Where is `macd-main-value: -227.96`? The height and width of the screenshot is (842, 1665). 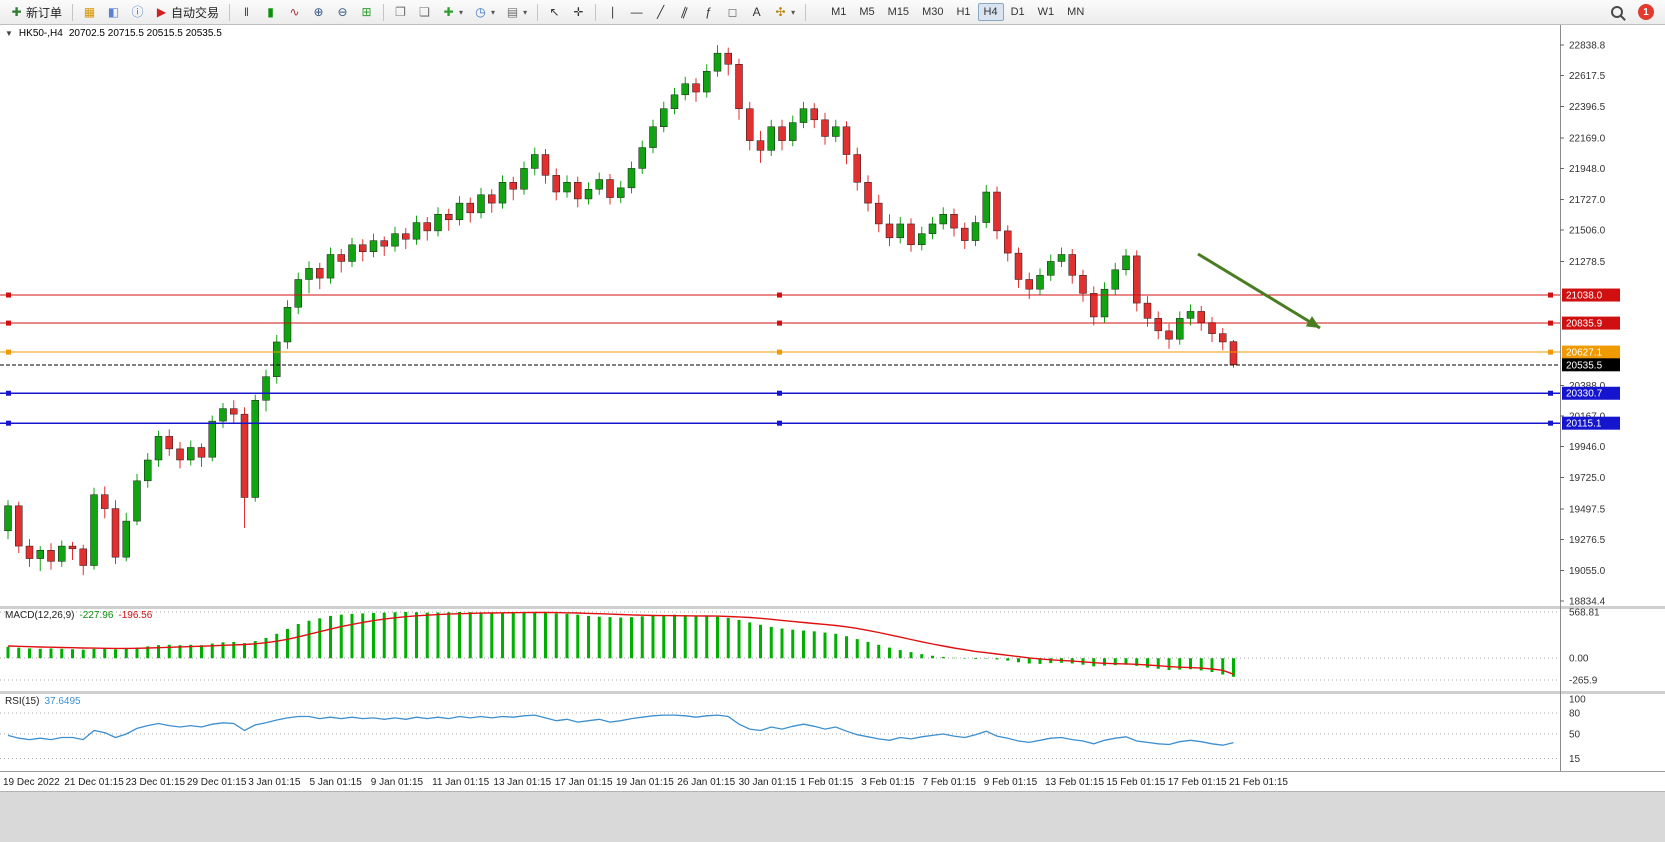
macd-main-value: -227.96 is located at coordinates (96, 615).